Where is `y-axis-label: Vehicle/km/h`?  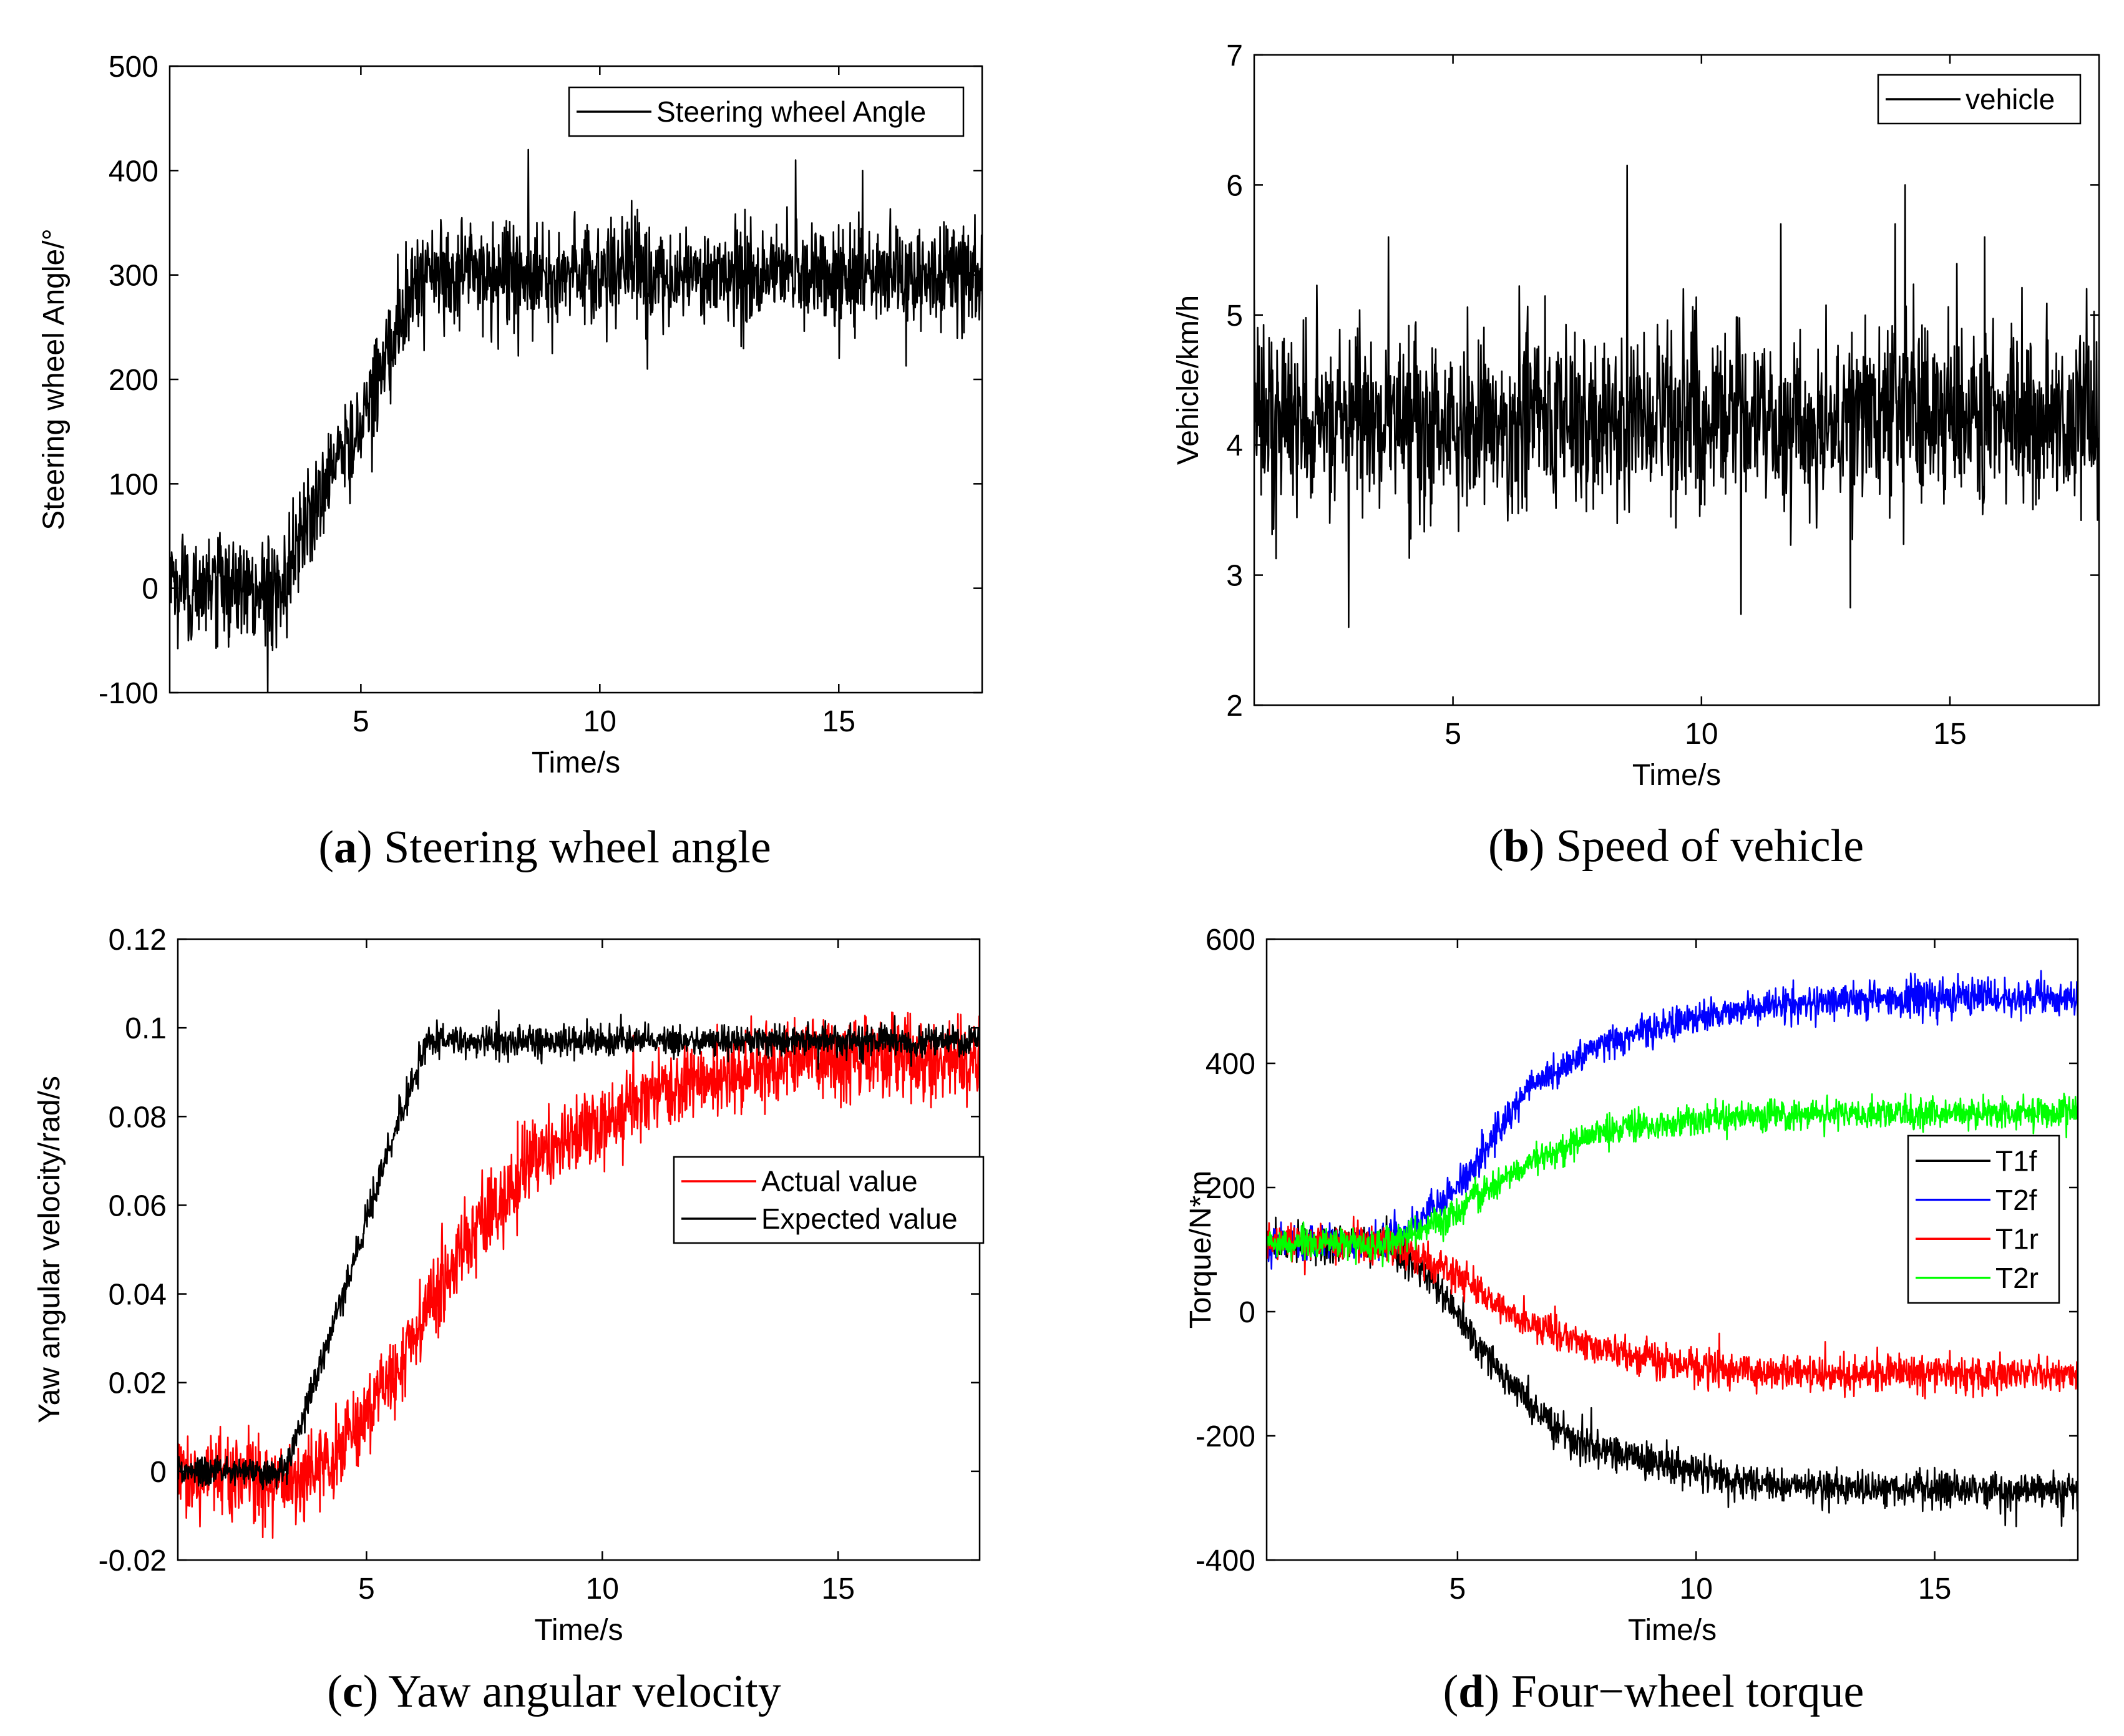
y-axis-label: Vehicle/km/h is located at coordinates (1188, 380).